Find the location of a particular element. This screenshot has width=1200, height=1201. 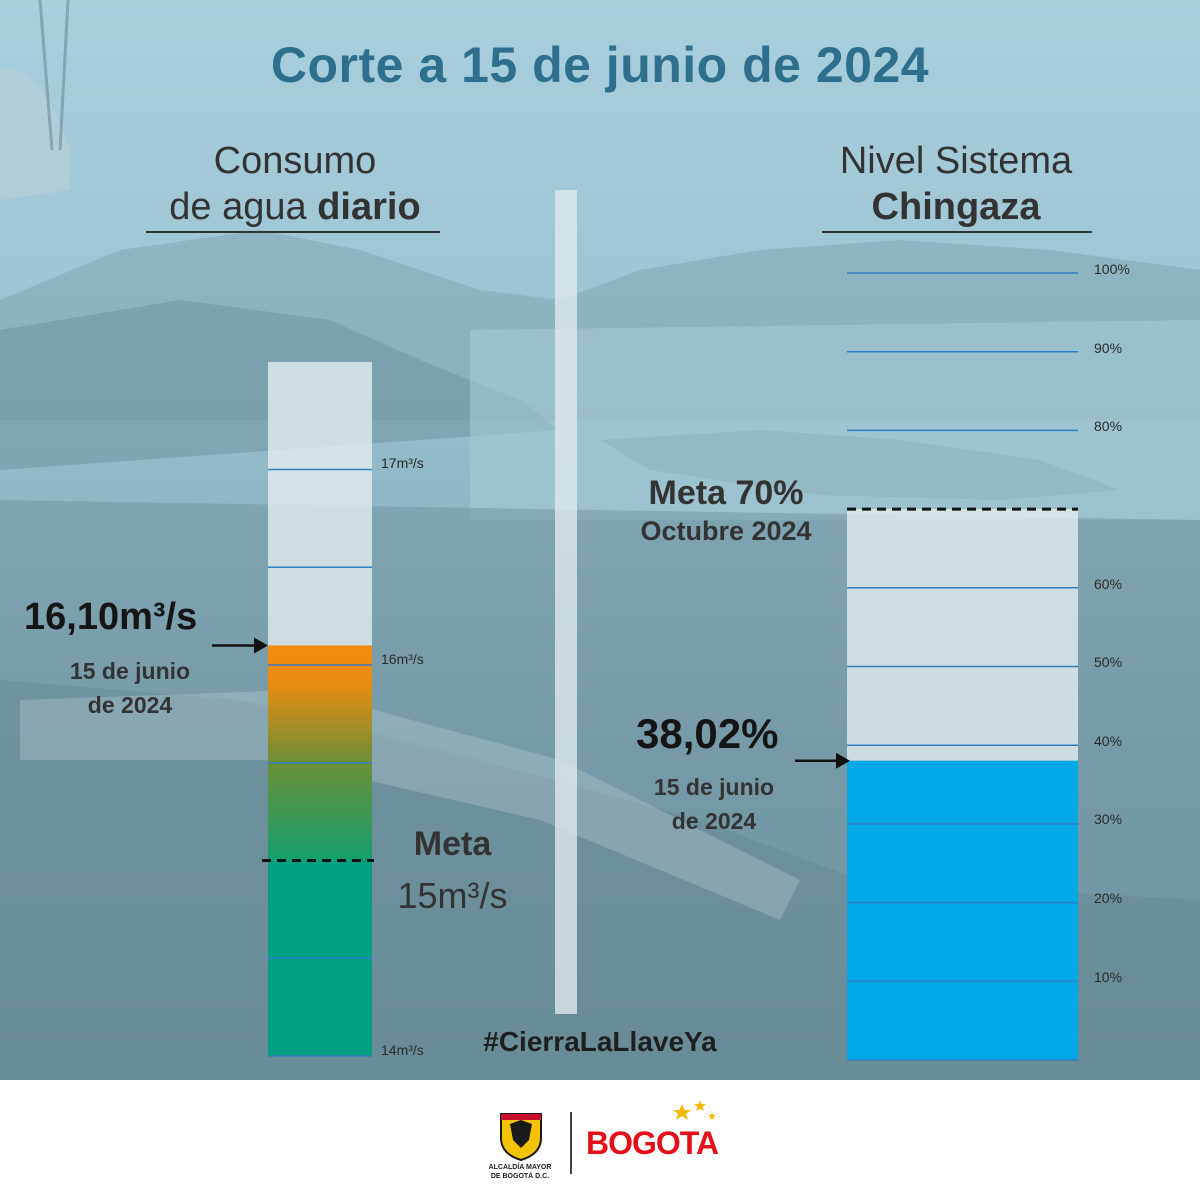

right-panel-title: Nivel Sistema Chingaza is located at coordinates (956, 184).